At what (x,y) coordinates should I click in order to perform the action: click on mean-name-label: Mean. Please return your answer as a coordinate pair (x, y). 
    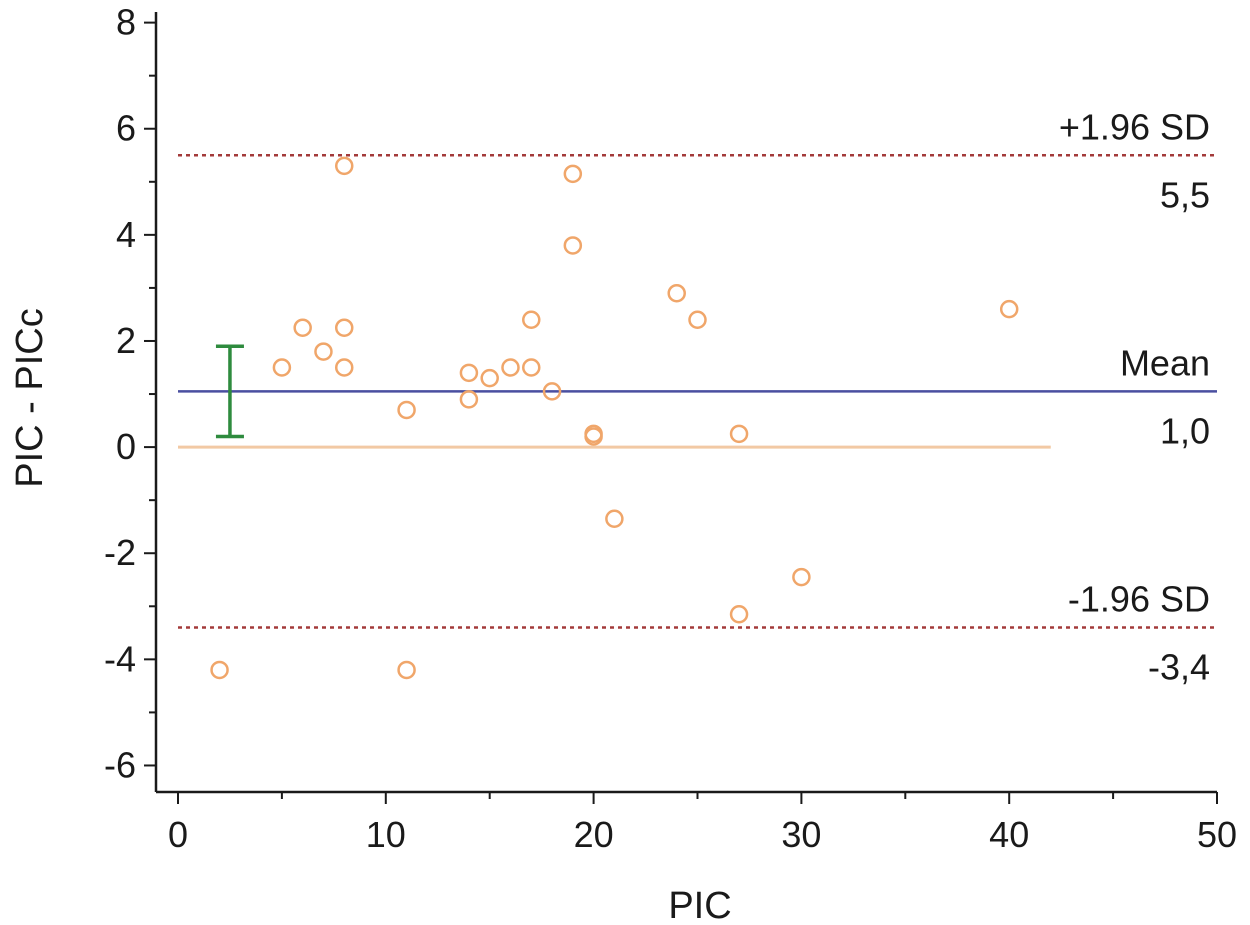
    Looking at the image, I should click on (1165, 362).